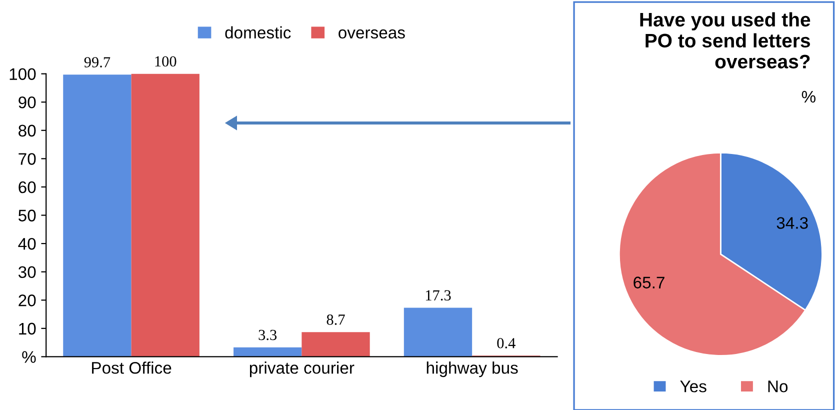 The image size is (838, 410). Describe the element at coordinates (27, 272) in the screenshot. I see `y-tick-label: 30` at that location.